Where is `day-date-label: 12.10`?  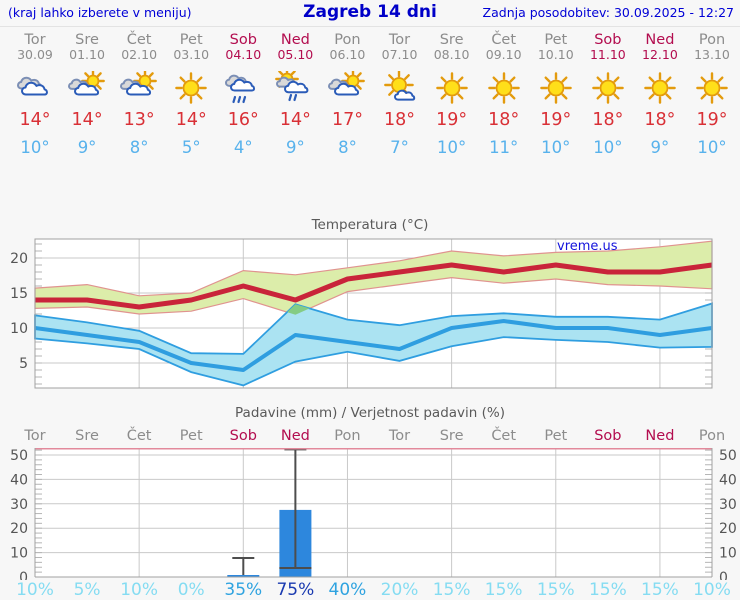
day-date-label: 12.10 is located at coordinates (660, 54).